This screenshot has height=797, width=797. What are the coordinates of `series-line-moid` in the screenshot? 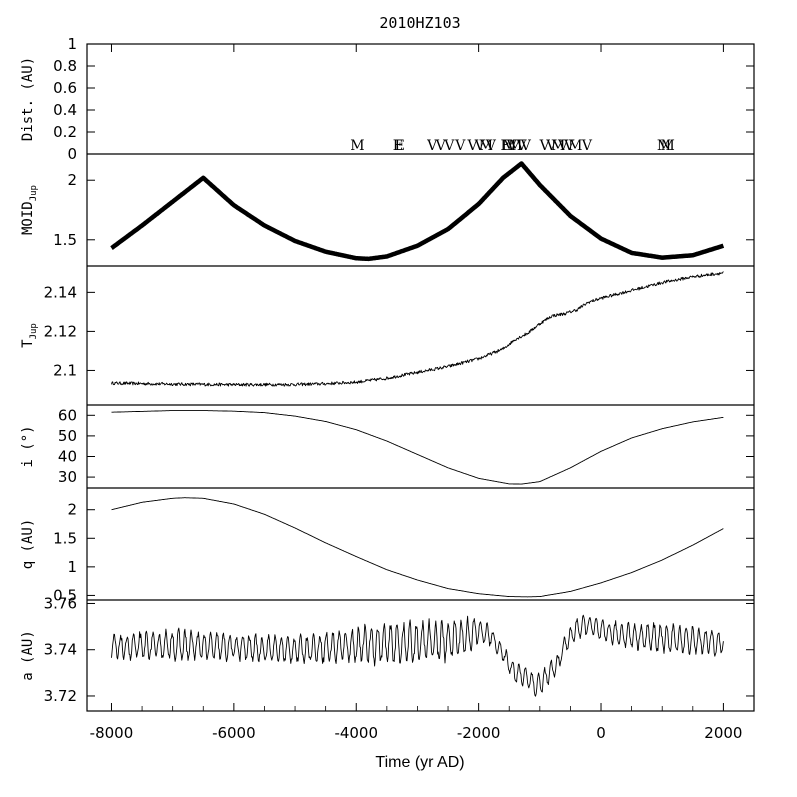 It's located at (417, 211).